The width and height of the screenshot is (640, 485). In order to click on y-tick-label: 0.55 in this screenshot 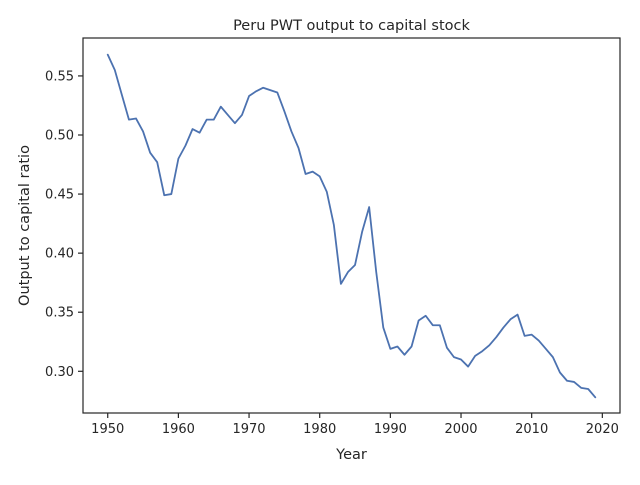, I will do `click(59, 76)`.